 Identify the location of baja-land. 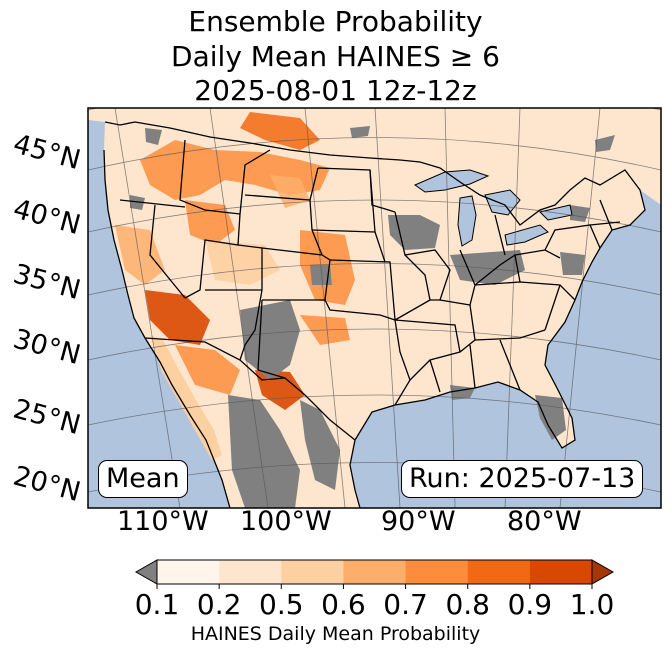
(186, 397).